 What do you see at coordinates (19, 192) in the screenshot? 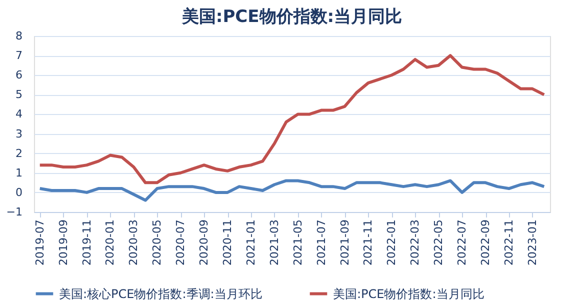
I see `y-tick-label: 0` at bounding box center [19, 192].